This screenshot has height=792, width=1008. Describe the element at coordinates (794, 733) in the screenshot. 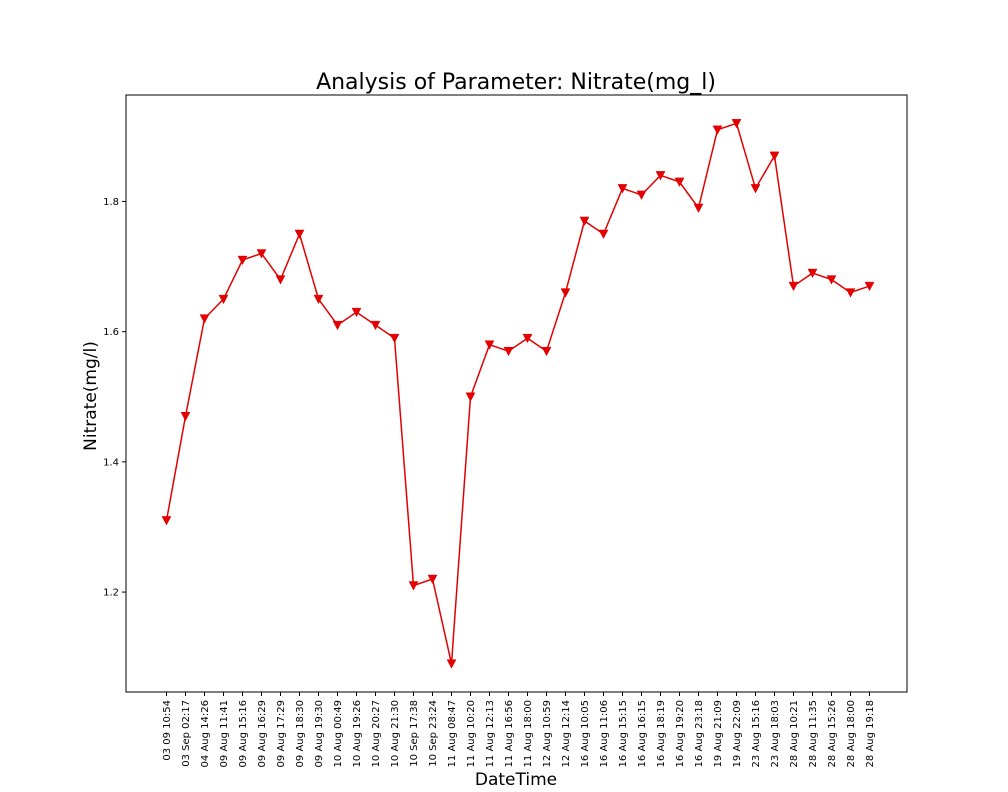

I see `x-tick-label: 28 Aug 10:21` at that location.